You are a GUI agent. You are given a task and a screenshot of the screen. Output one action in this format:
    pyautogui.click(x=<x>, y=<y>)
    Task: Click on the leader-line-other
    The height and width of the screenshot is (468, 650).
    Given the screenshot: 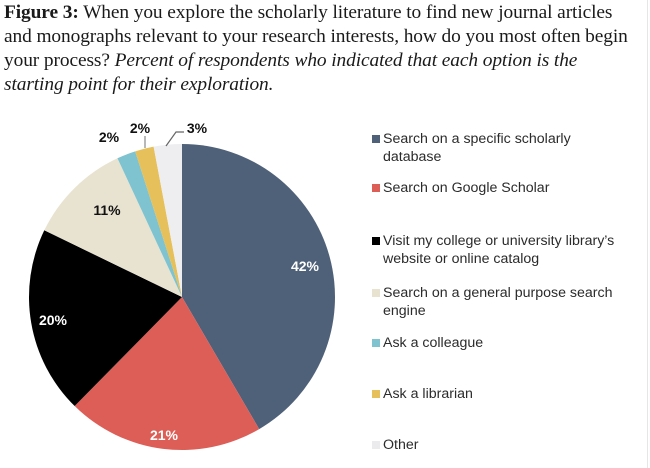 What is the action you would take?
    pyautogui.click(x=174, y=139)
    